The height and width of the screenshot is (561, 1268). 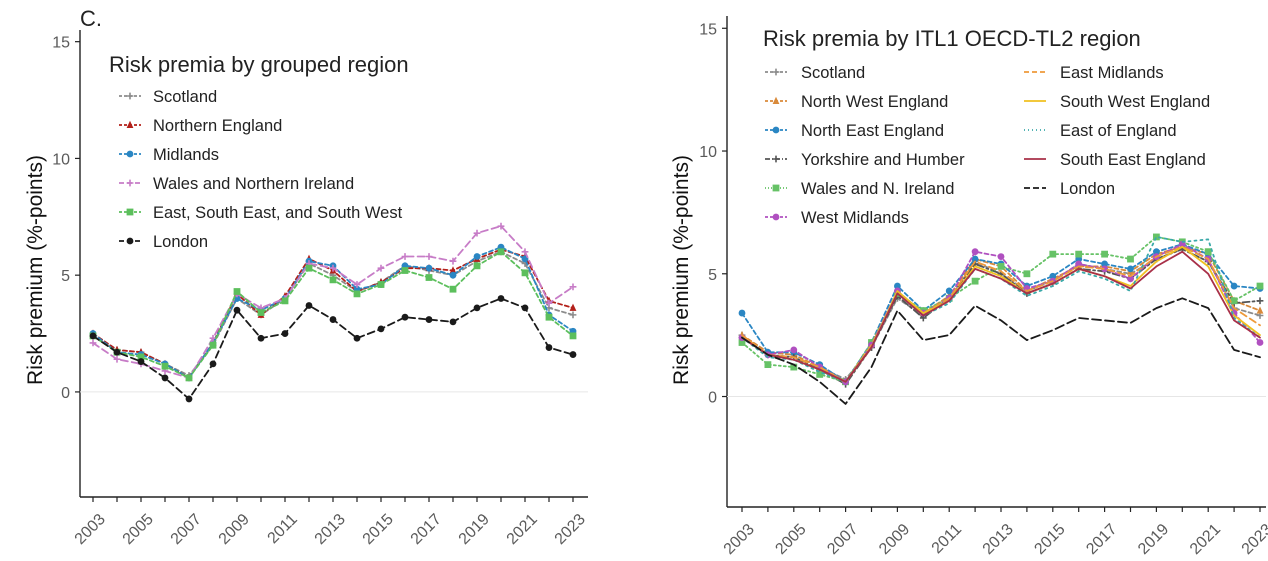 I want to click on legend-label: Scotland, so click(x=833, y=73).